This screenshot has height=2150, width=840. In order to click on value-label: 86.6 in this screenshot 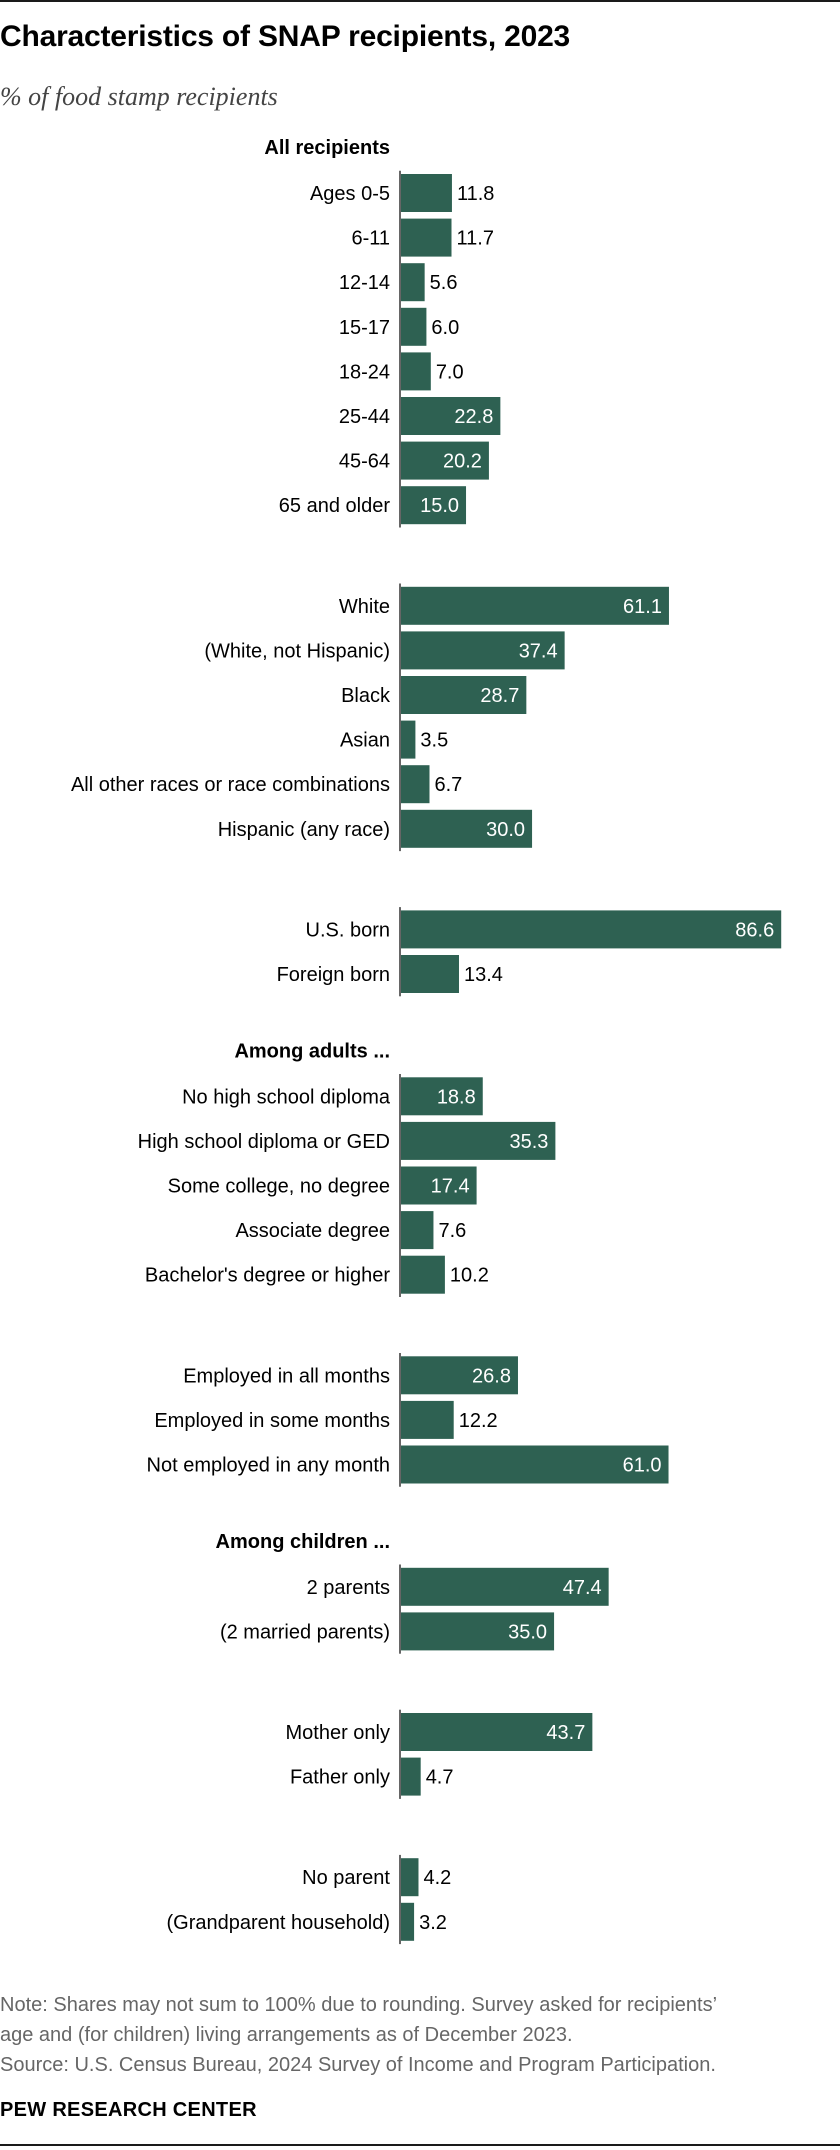, I will do `click(754, 930)`.